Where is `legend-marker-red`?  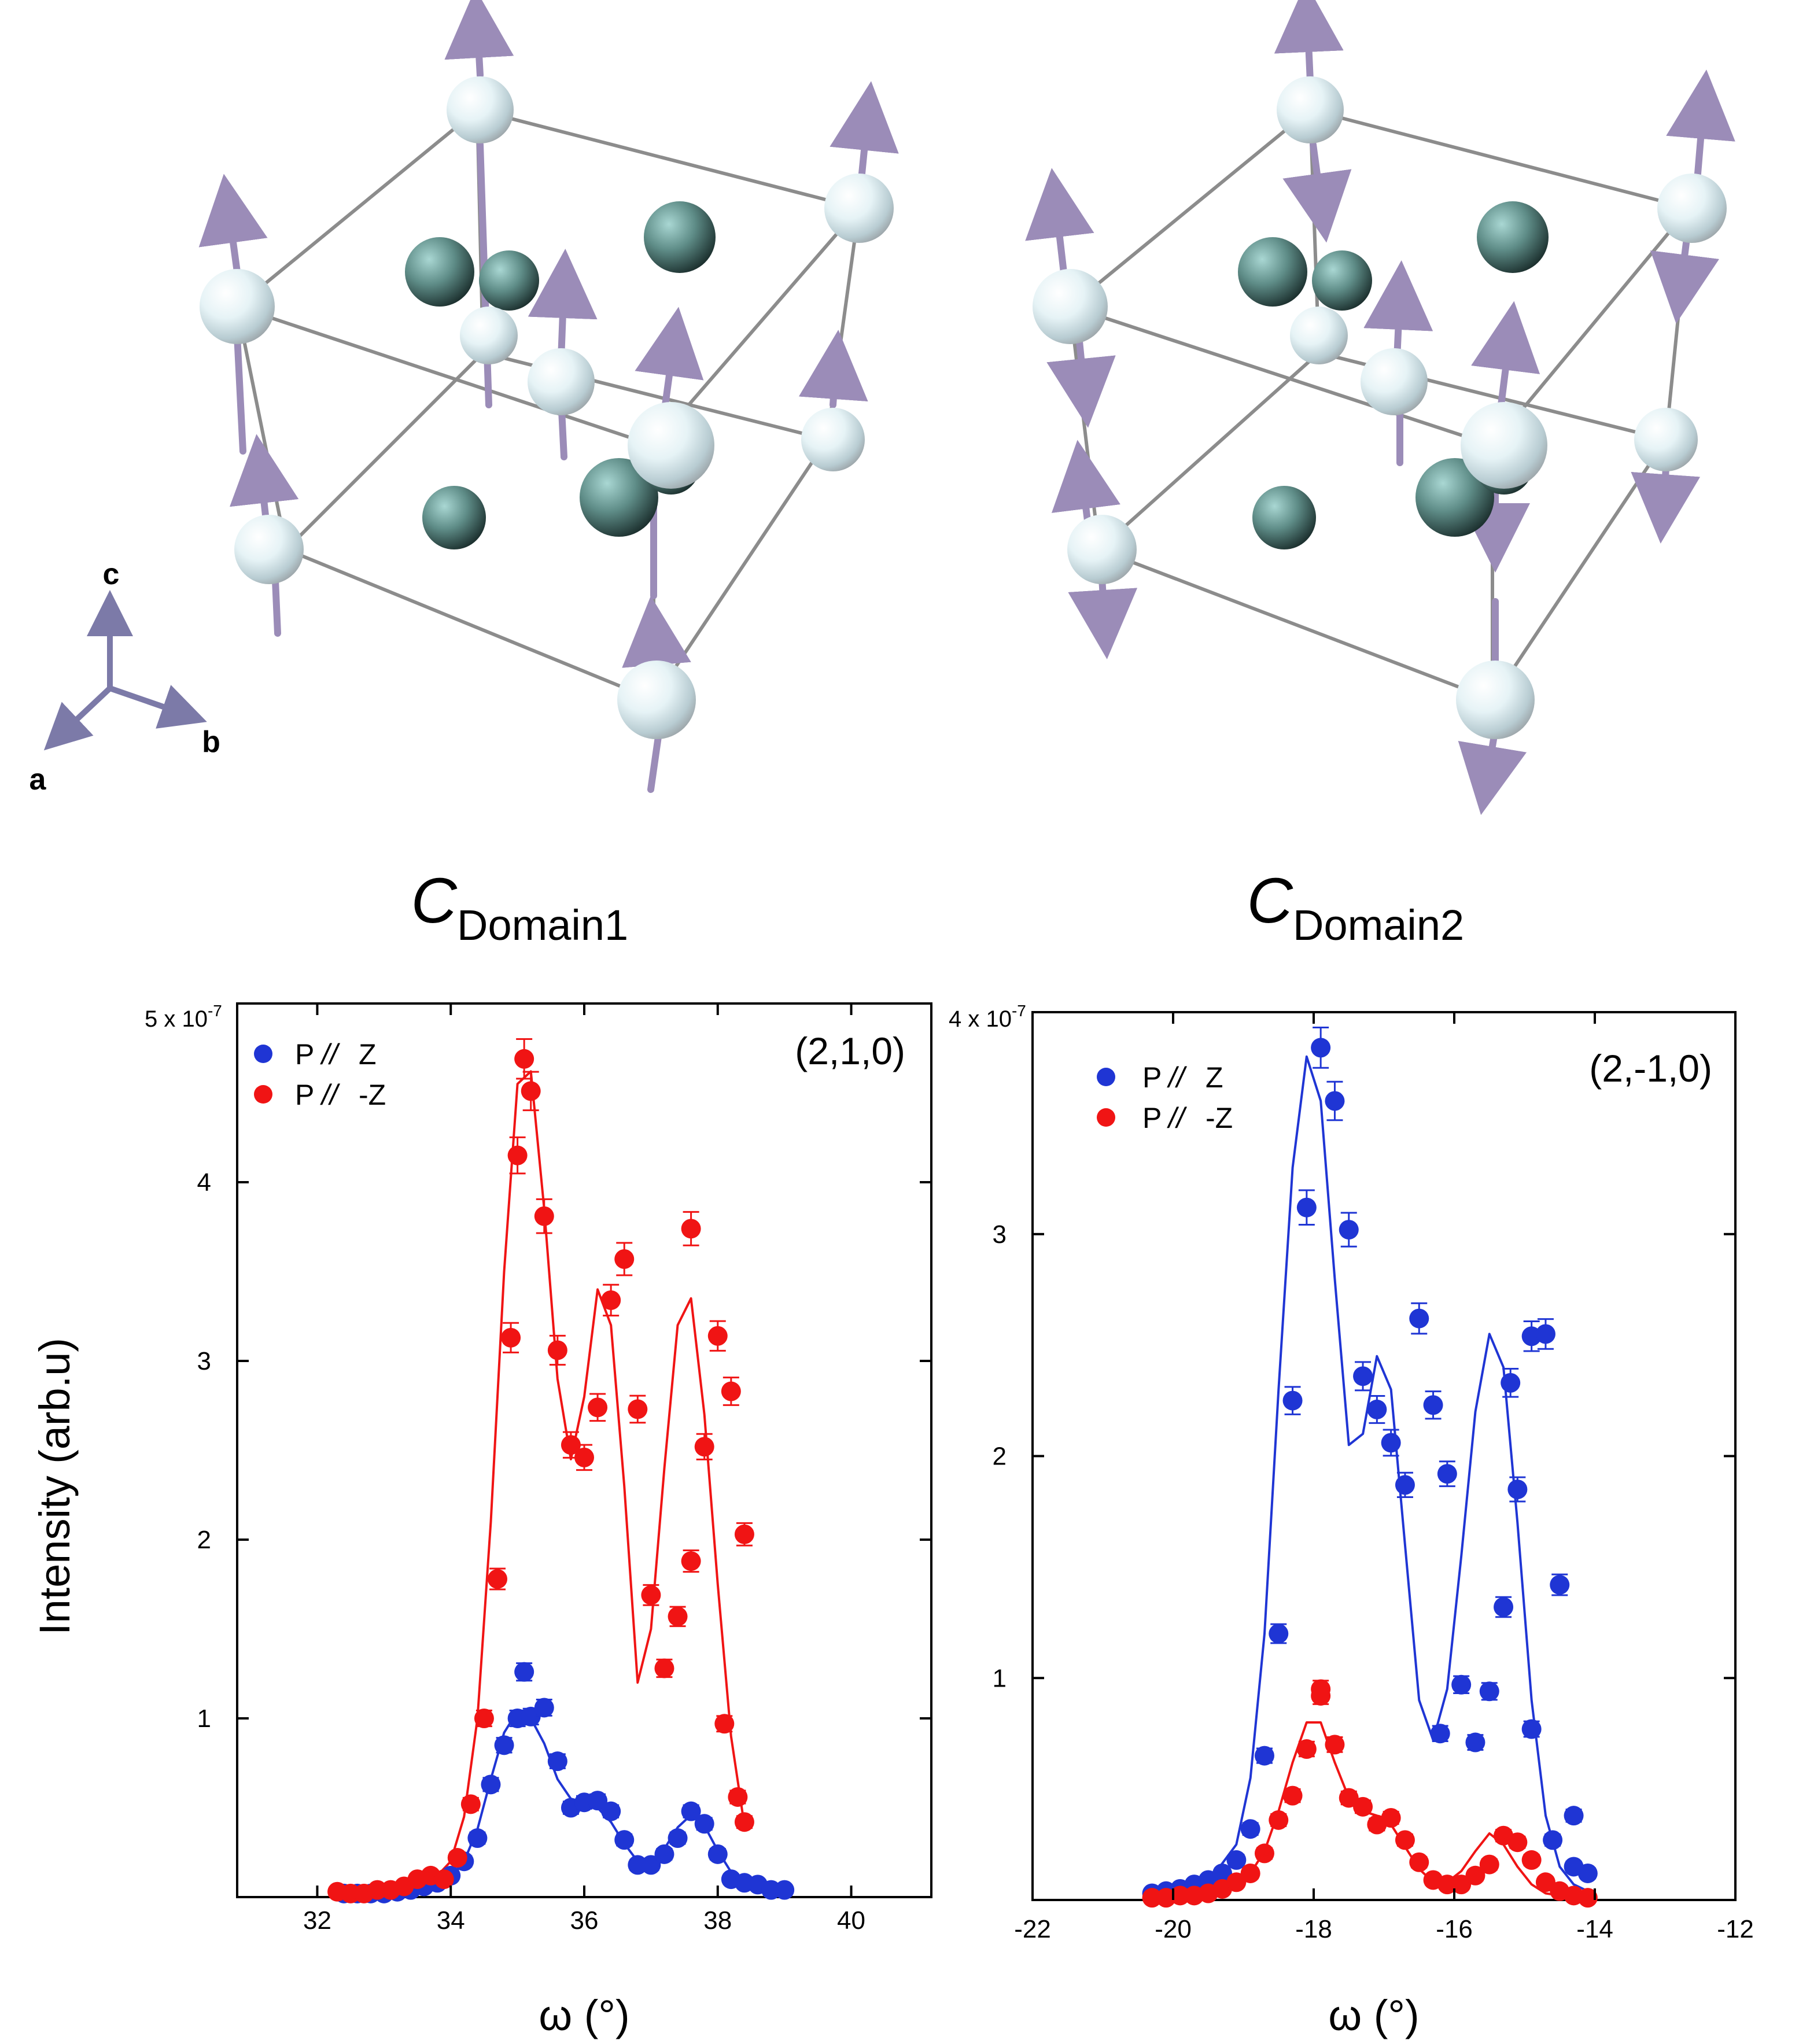 legend-marker-red is located at coordinates (1106, 1117).